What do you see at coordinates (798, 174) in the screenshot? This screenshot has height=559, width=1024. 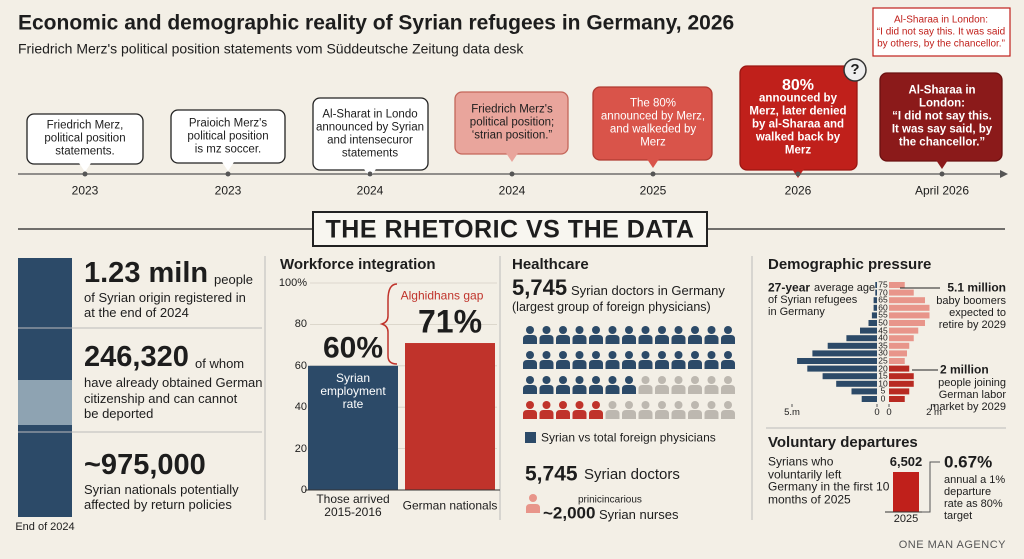 I see `timeline-dot` at bounding box center [798, 174].